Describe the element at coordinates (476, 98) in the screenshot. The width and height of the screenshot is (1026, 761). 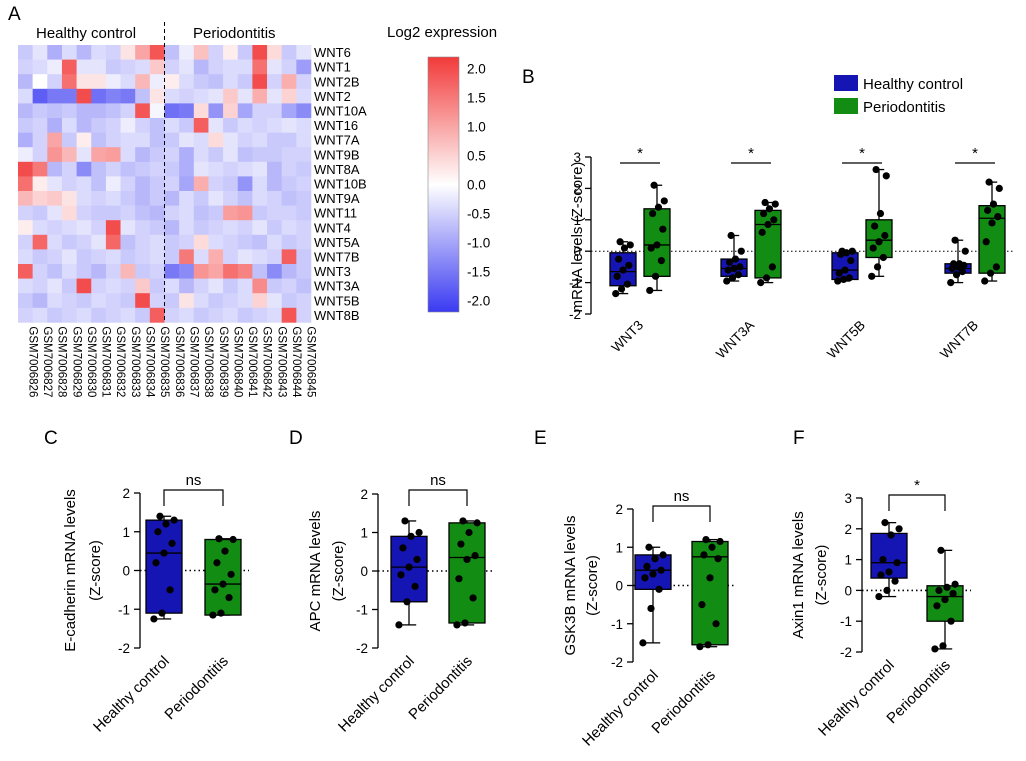
I see `colorbar-tick-label: 1.5` at that location.